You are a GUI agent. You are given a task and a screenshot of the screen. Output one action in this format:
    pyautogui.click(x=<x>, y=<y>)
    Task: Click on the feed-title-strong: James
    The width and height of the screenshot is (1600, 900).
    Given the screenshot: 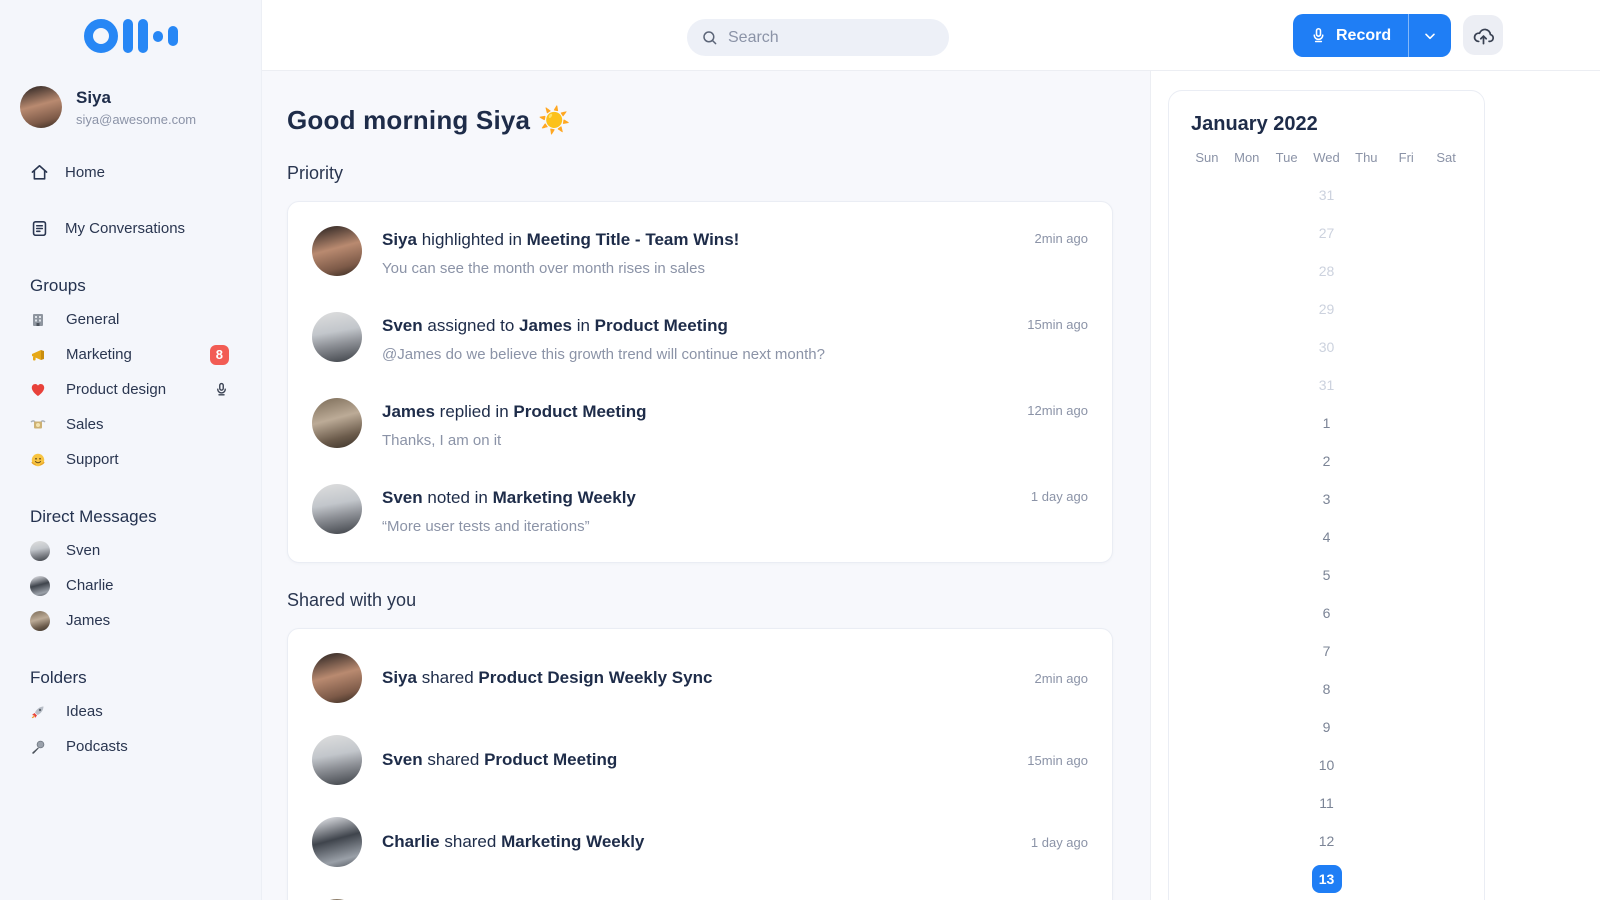 What is the action you would take?
    pyautogui.click(x=408, y=411)
    